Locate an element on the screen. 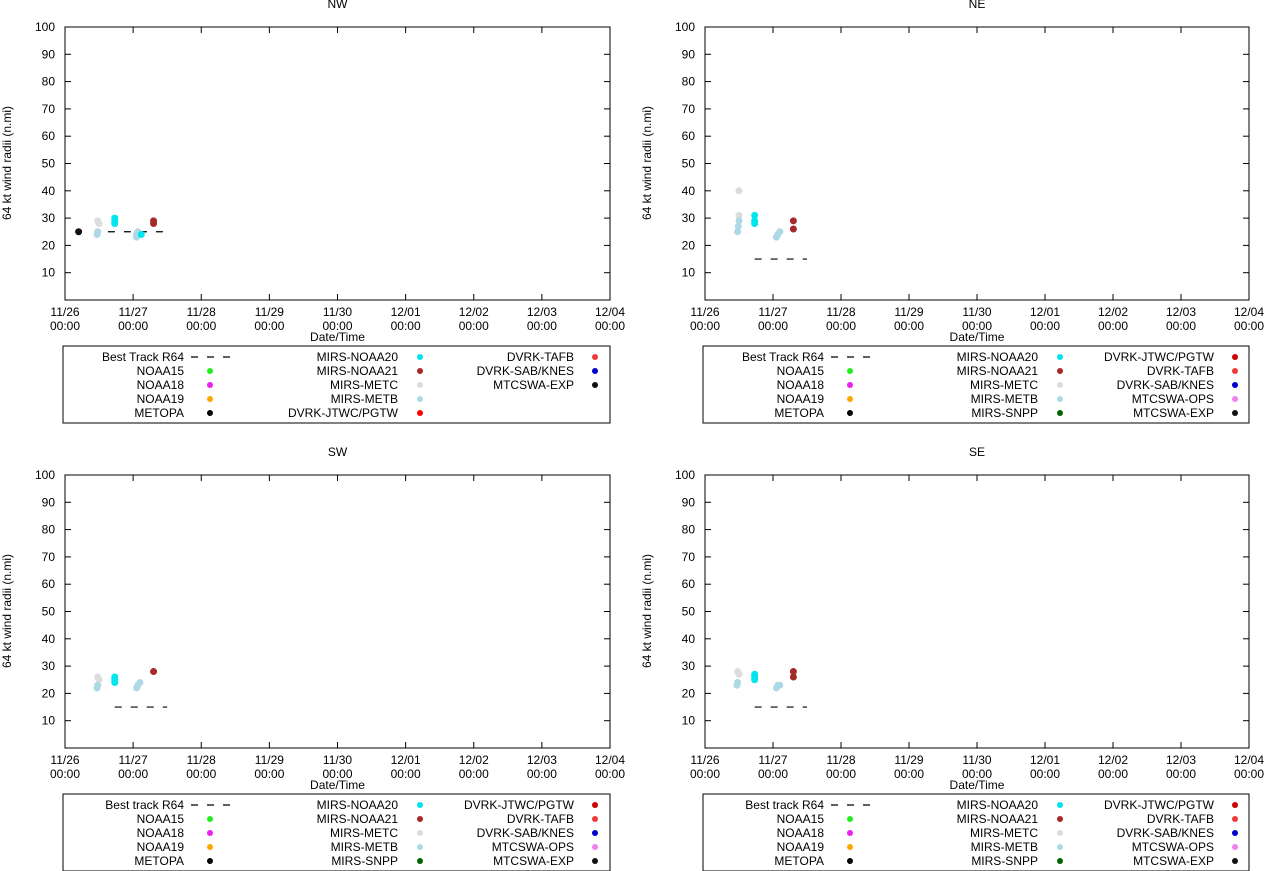 Image resolution: width=1267 pixels, height=871 pixels. y-tick-label: 90 is located at coordinates (689, 54).